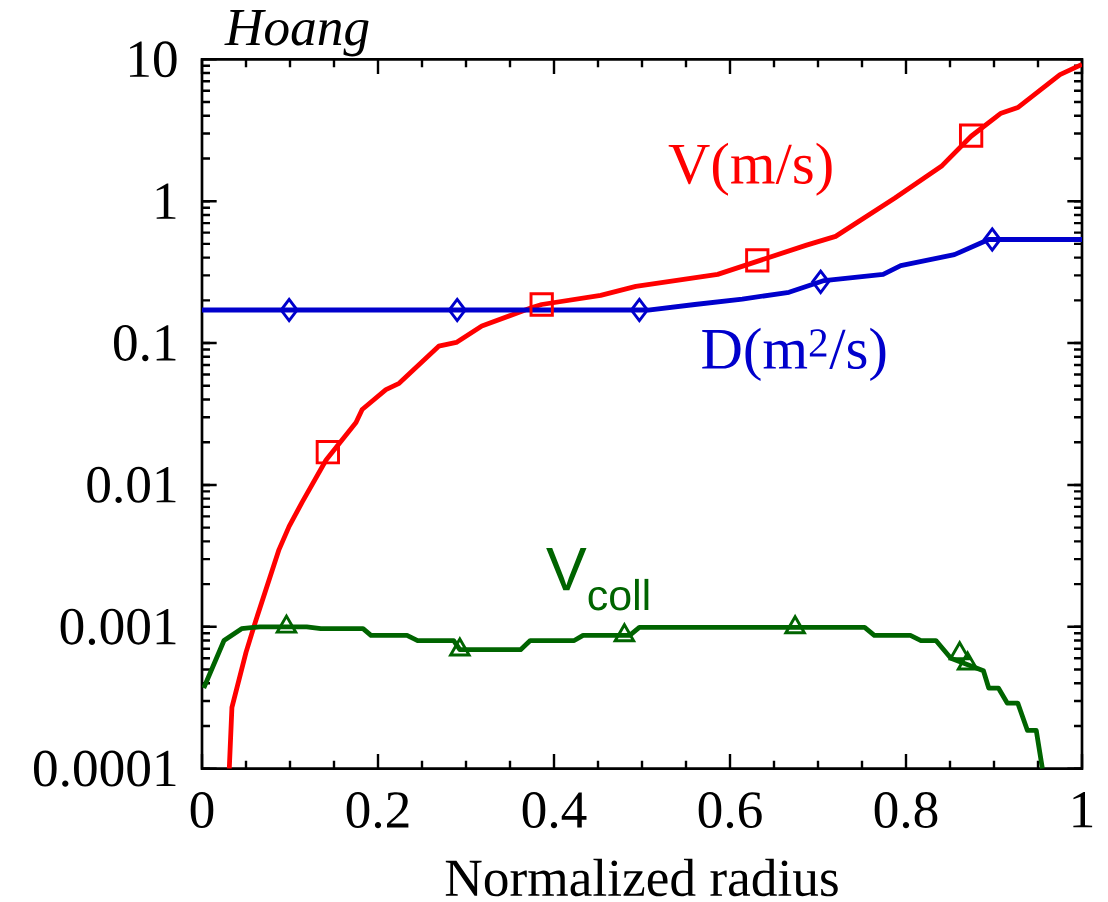 Image resolution: width=1108 pixels, height=902 pixels. I want to click on y-tick-label: 0.0001, so click(104, 768).